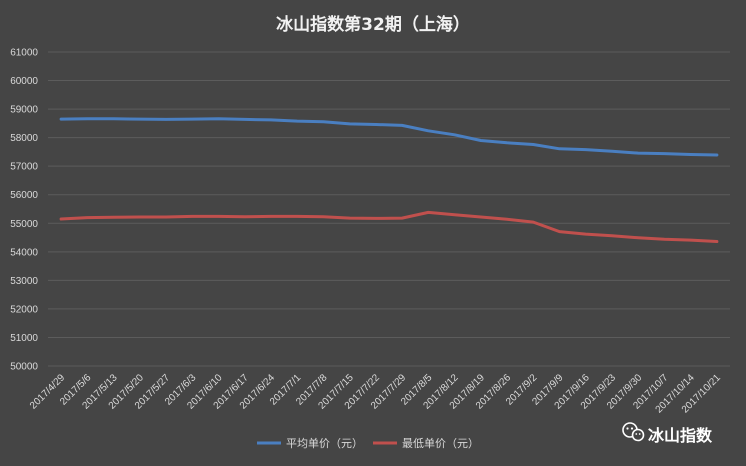 The image size is (746, 466). Describe the element at coordinates (24, 309) in the screenshot. I see `y-tick-label: 52000` at that location.